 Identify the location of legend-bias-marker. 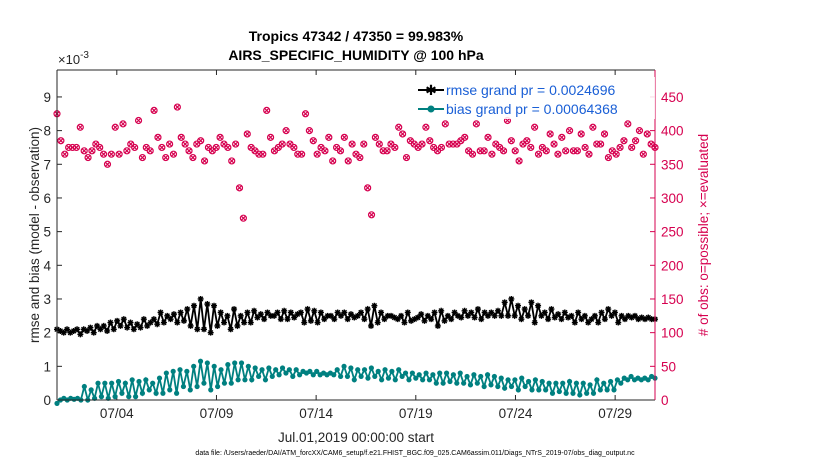
(431, 109).